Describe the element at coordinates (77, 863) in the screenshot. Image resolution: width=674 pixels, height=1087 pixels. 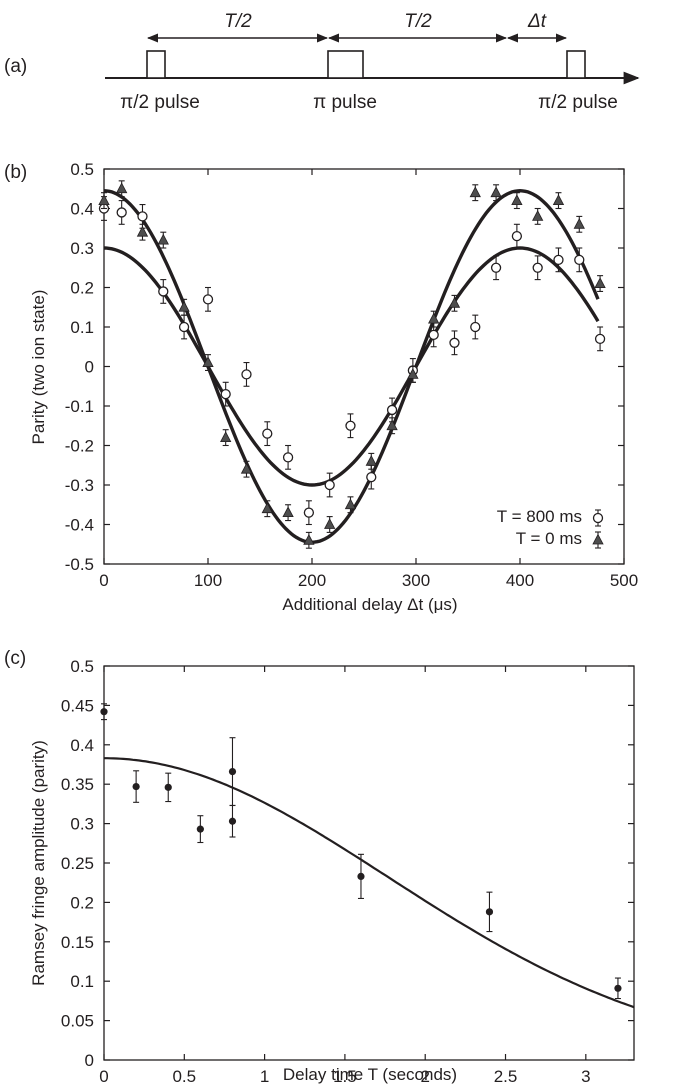
I see `y-tick-label: 0.25` at that location.